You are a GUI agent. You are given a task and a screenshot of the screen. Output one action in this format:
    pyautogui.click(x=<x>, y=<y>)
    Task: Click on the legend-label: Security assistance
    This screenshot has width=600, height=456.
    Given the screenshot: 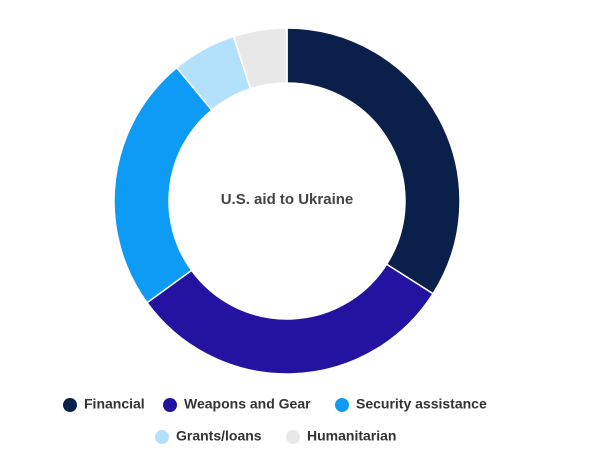 What is the action you would take?
    pyautogui.click(x=421, y=404)
    